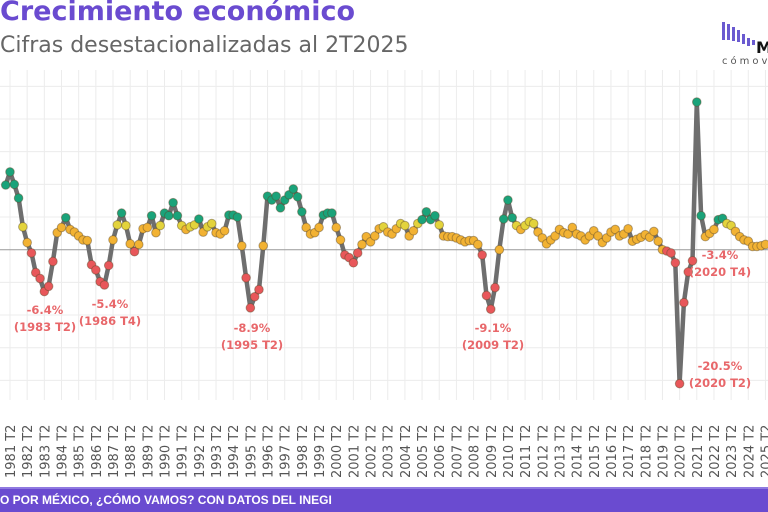  I want to click on x-tick-label: 1990 T2, so click(166, 451).